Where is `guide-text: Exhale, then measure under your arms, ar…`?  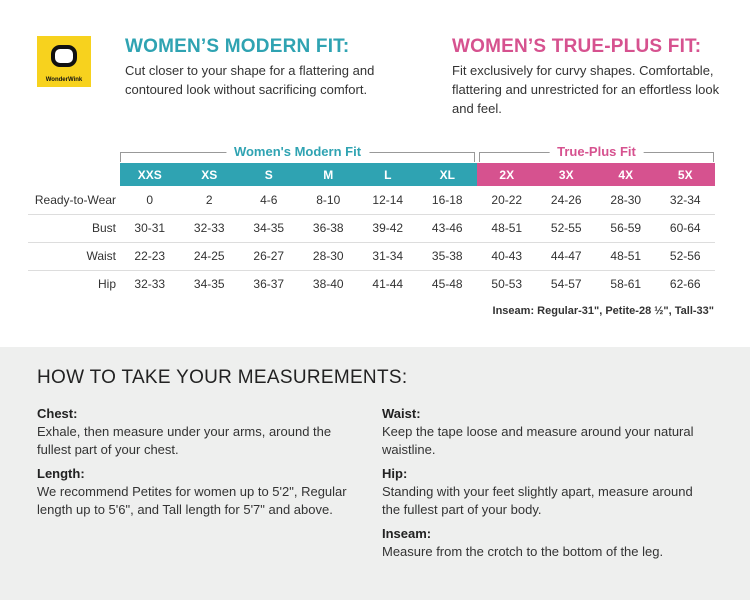
guide-text: Exhale, then measure under your arms, ar… is located at coordinates (184, 440).